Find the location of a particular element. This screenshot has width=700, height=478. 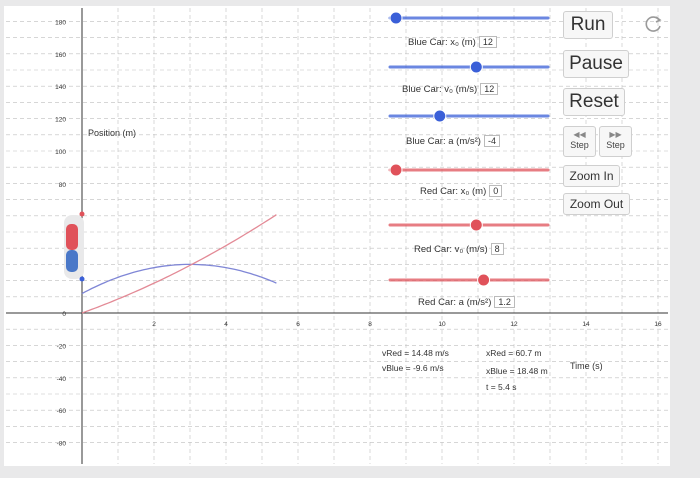

v-red-readout: vRed = 14.48 m/s is located at coordinates (415, 353).